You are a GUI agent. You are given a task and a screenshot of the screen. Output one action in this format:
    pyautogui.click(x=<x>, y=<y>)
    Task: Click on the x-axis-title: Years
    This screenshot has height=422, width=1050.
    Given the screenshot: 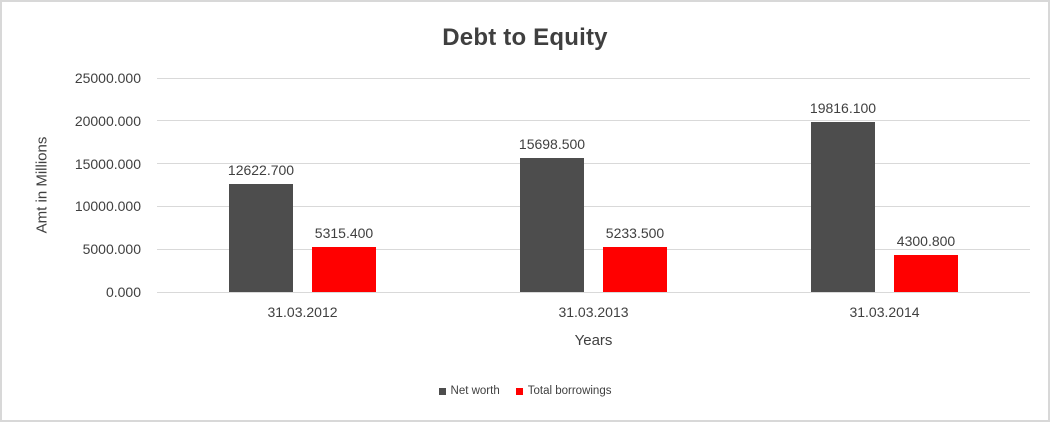 What is the action you would take?
    pyautogui.click(x=593, y=340)
    